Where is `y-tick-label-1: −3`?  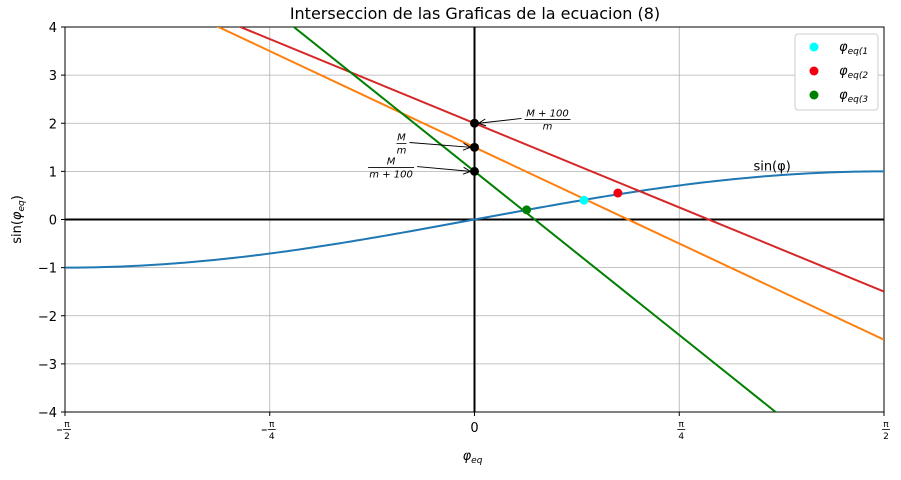
y-tick-label-1: −3 is located at coordinates (47, 365).